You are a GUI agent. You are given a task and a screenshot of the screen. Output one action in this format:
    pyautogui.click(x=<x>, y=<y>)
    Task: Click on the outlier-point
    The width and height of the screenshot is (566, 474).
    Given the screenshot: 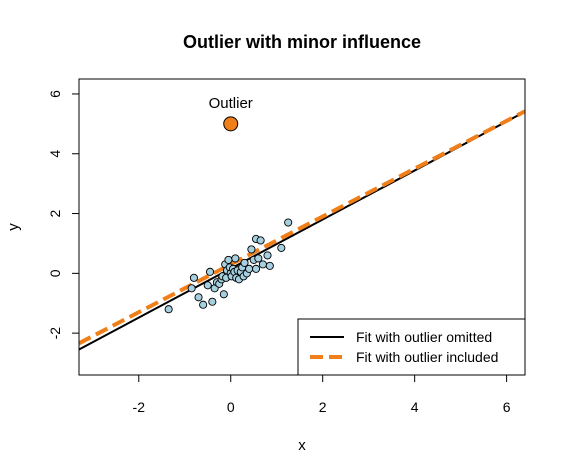 What is the action you would take?
    pyautogui.click(x=231, y=124)
    